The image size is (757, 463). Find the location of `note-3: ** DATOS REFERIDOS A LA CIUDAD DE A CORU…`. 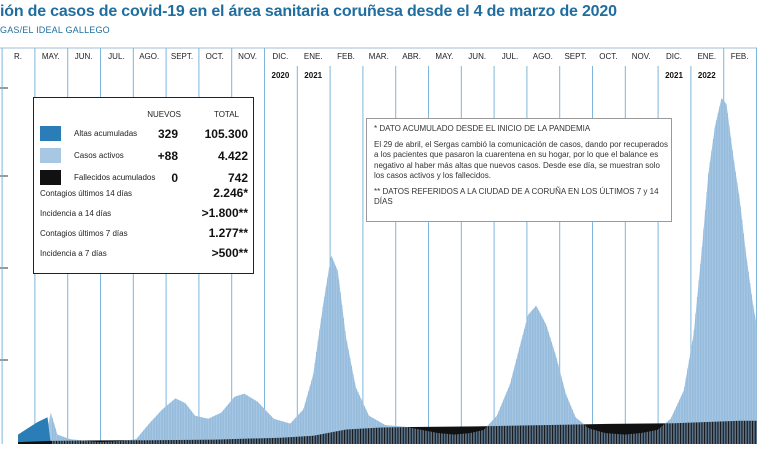

note-3: ** DATOS REFERIDOS A LA CIUDAD DE A CORU… is located at coordinates (516, 196).